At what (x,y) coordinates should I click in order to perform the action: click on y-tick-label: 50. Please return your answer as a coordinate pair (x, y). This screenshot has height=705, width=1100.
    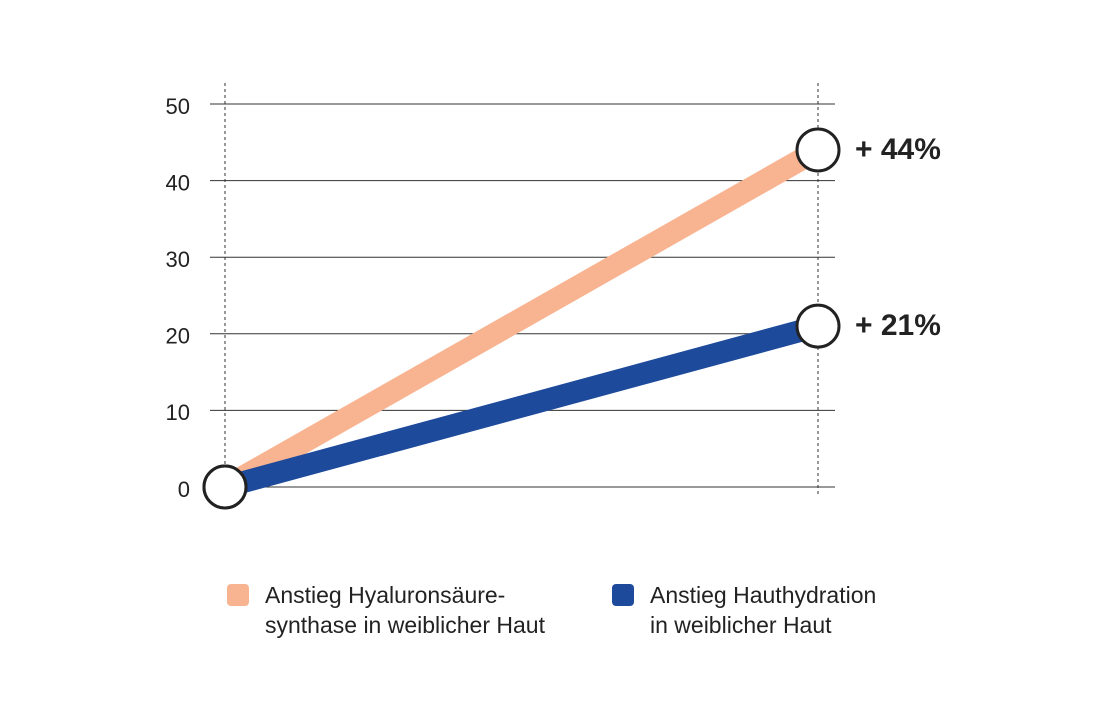
    Looking at the image, I should click on (178, 106).